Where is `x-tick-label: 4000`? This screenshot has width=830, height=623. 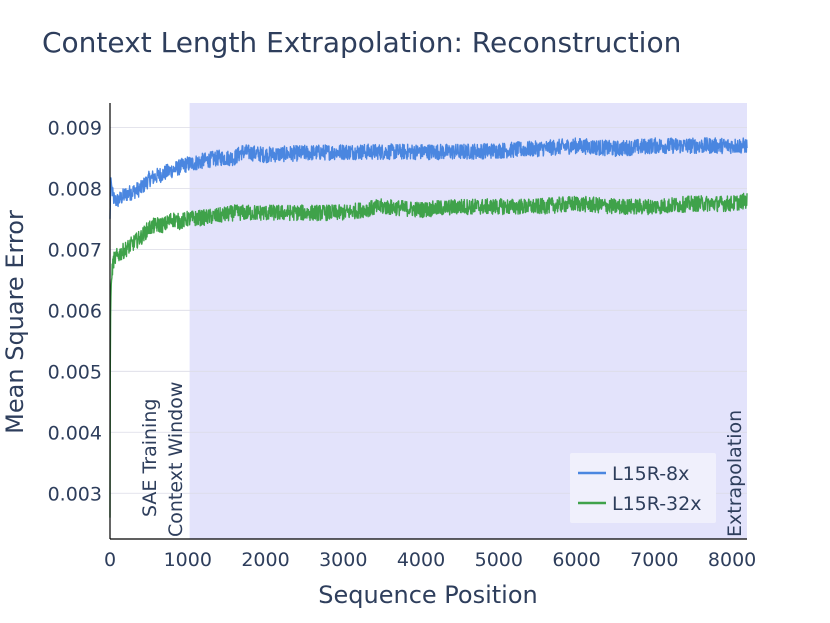
x-tick-label: 4000 is located at coordinates (421, 560).